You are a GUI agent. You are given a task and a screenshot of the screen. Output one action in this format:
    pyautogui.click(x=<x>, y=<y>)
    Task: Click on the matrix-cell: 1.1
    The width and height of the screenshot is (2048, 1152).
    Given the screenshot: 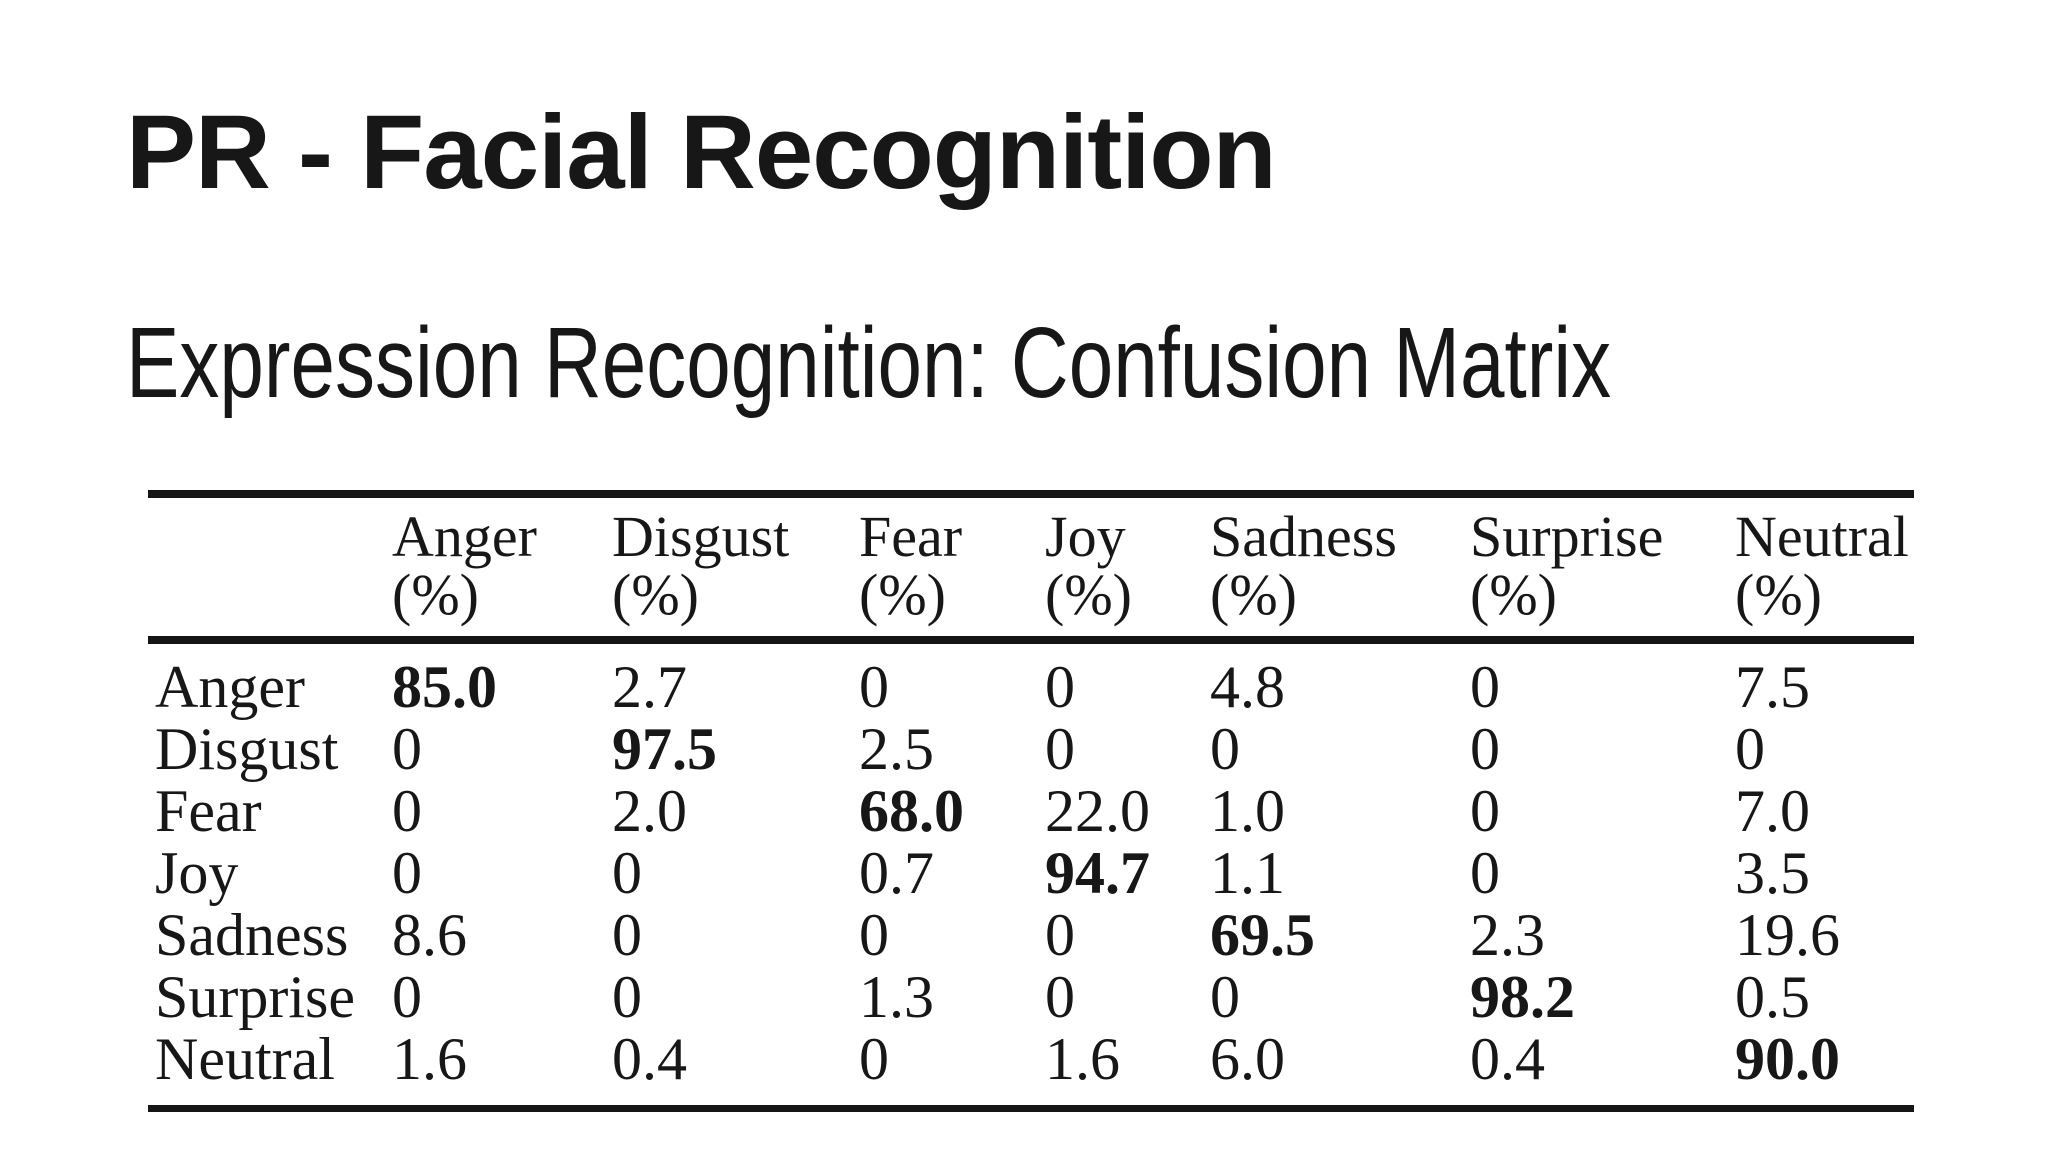 What is the action you would take?
    pyautogui.click(x=1247, y=873)
    